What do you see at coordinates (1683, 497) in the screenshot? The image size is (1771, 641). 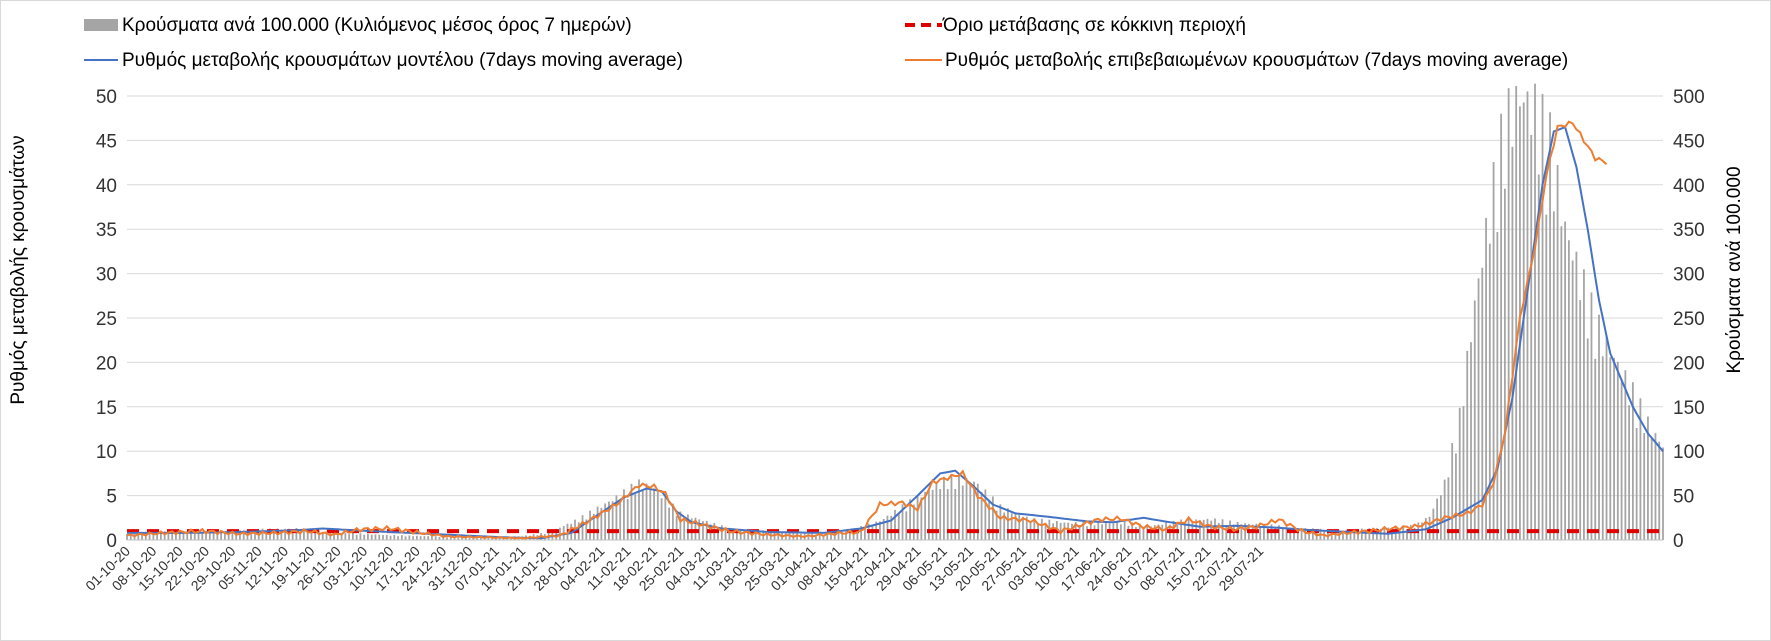 I see `y-right-tick-label: 50` at bounding box center [1683, 497].